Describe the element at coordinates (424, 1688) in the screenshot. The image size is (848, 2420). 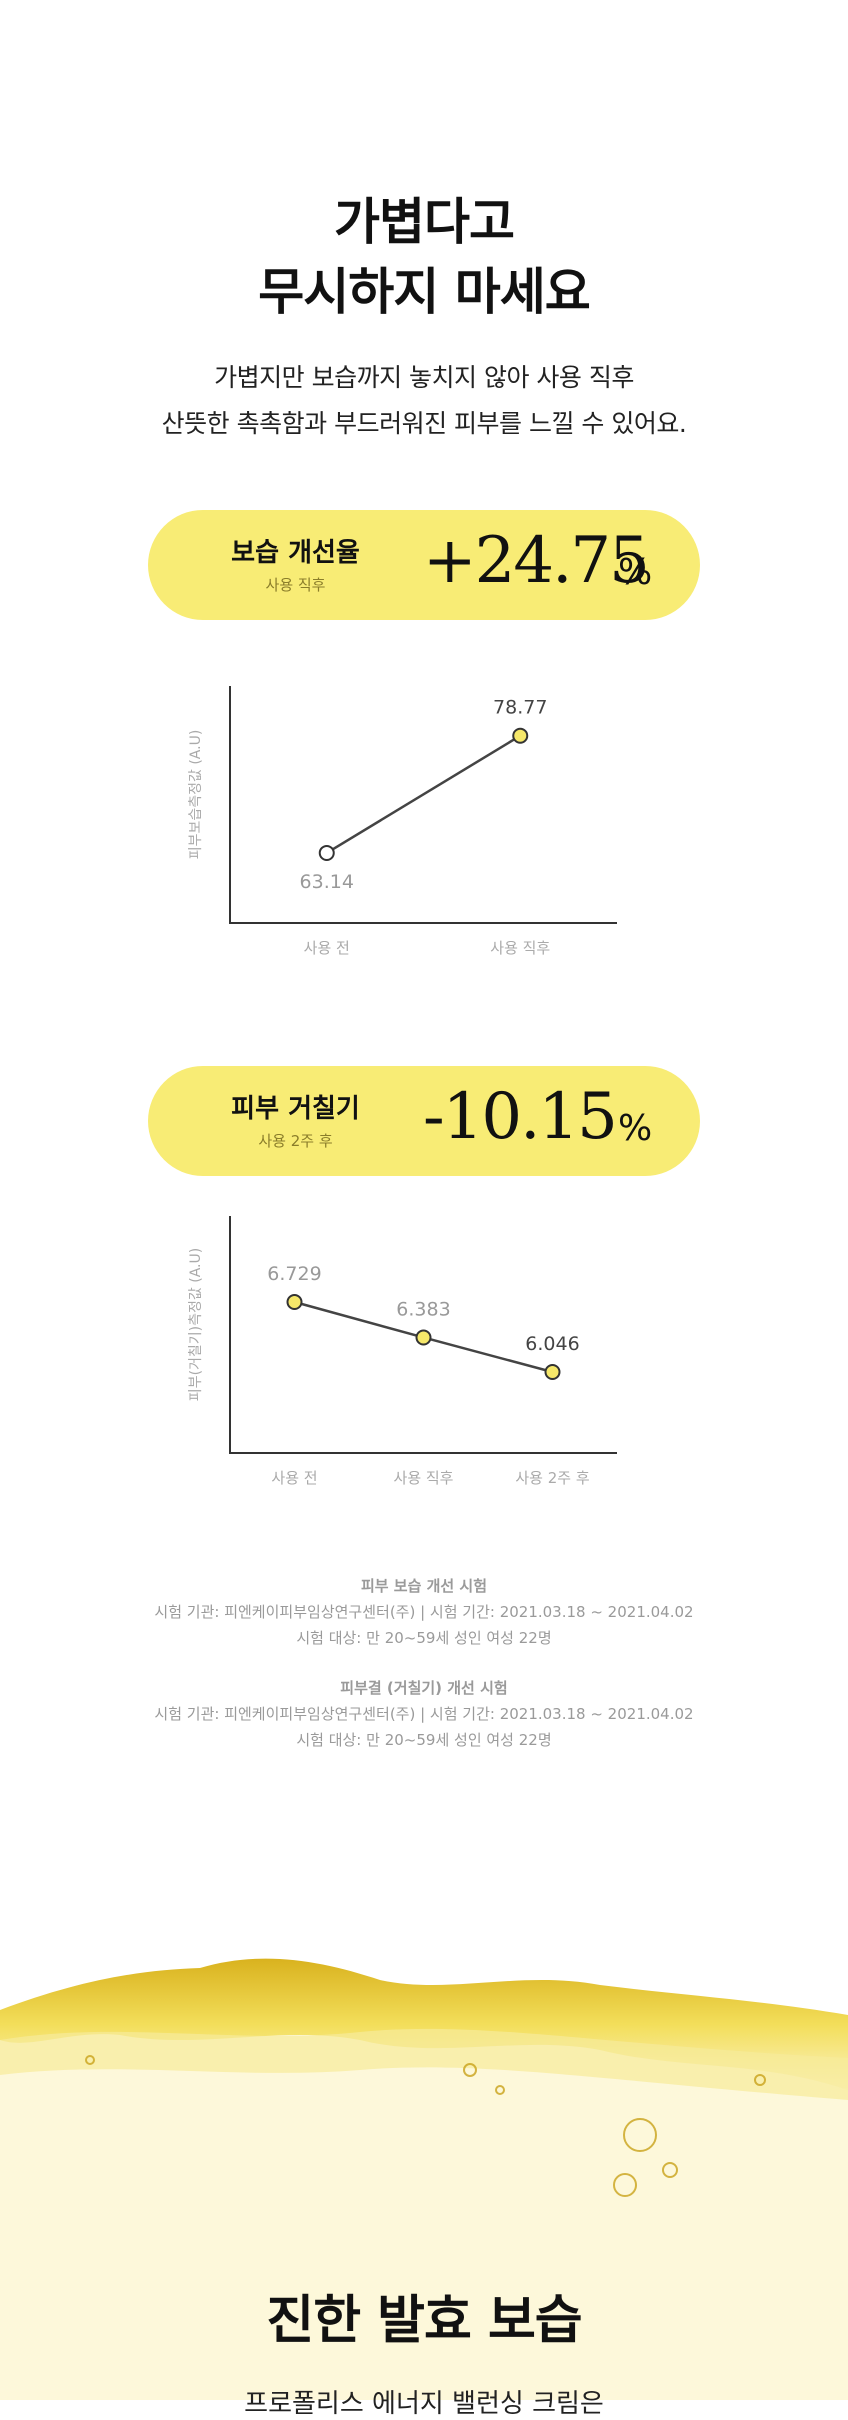
I see `note-title: 피부결 (거칠기) 개선 시험` at that location.